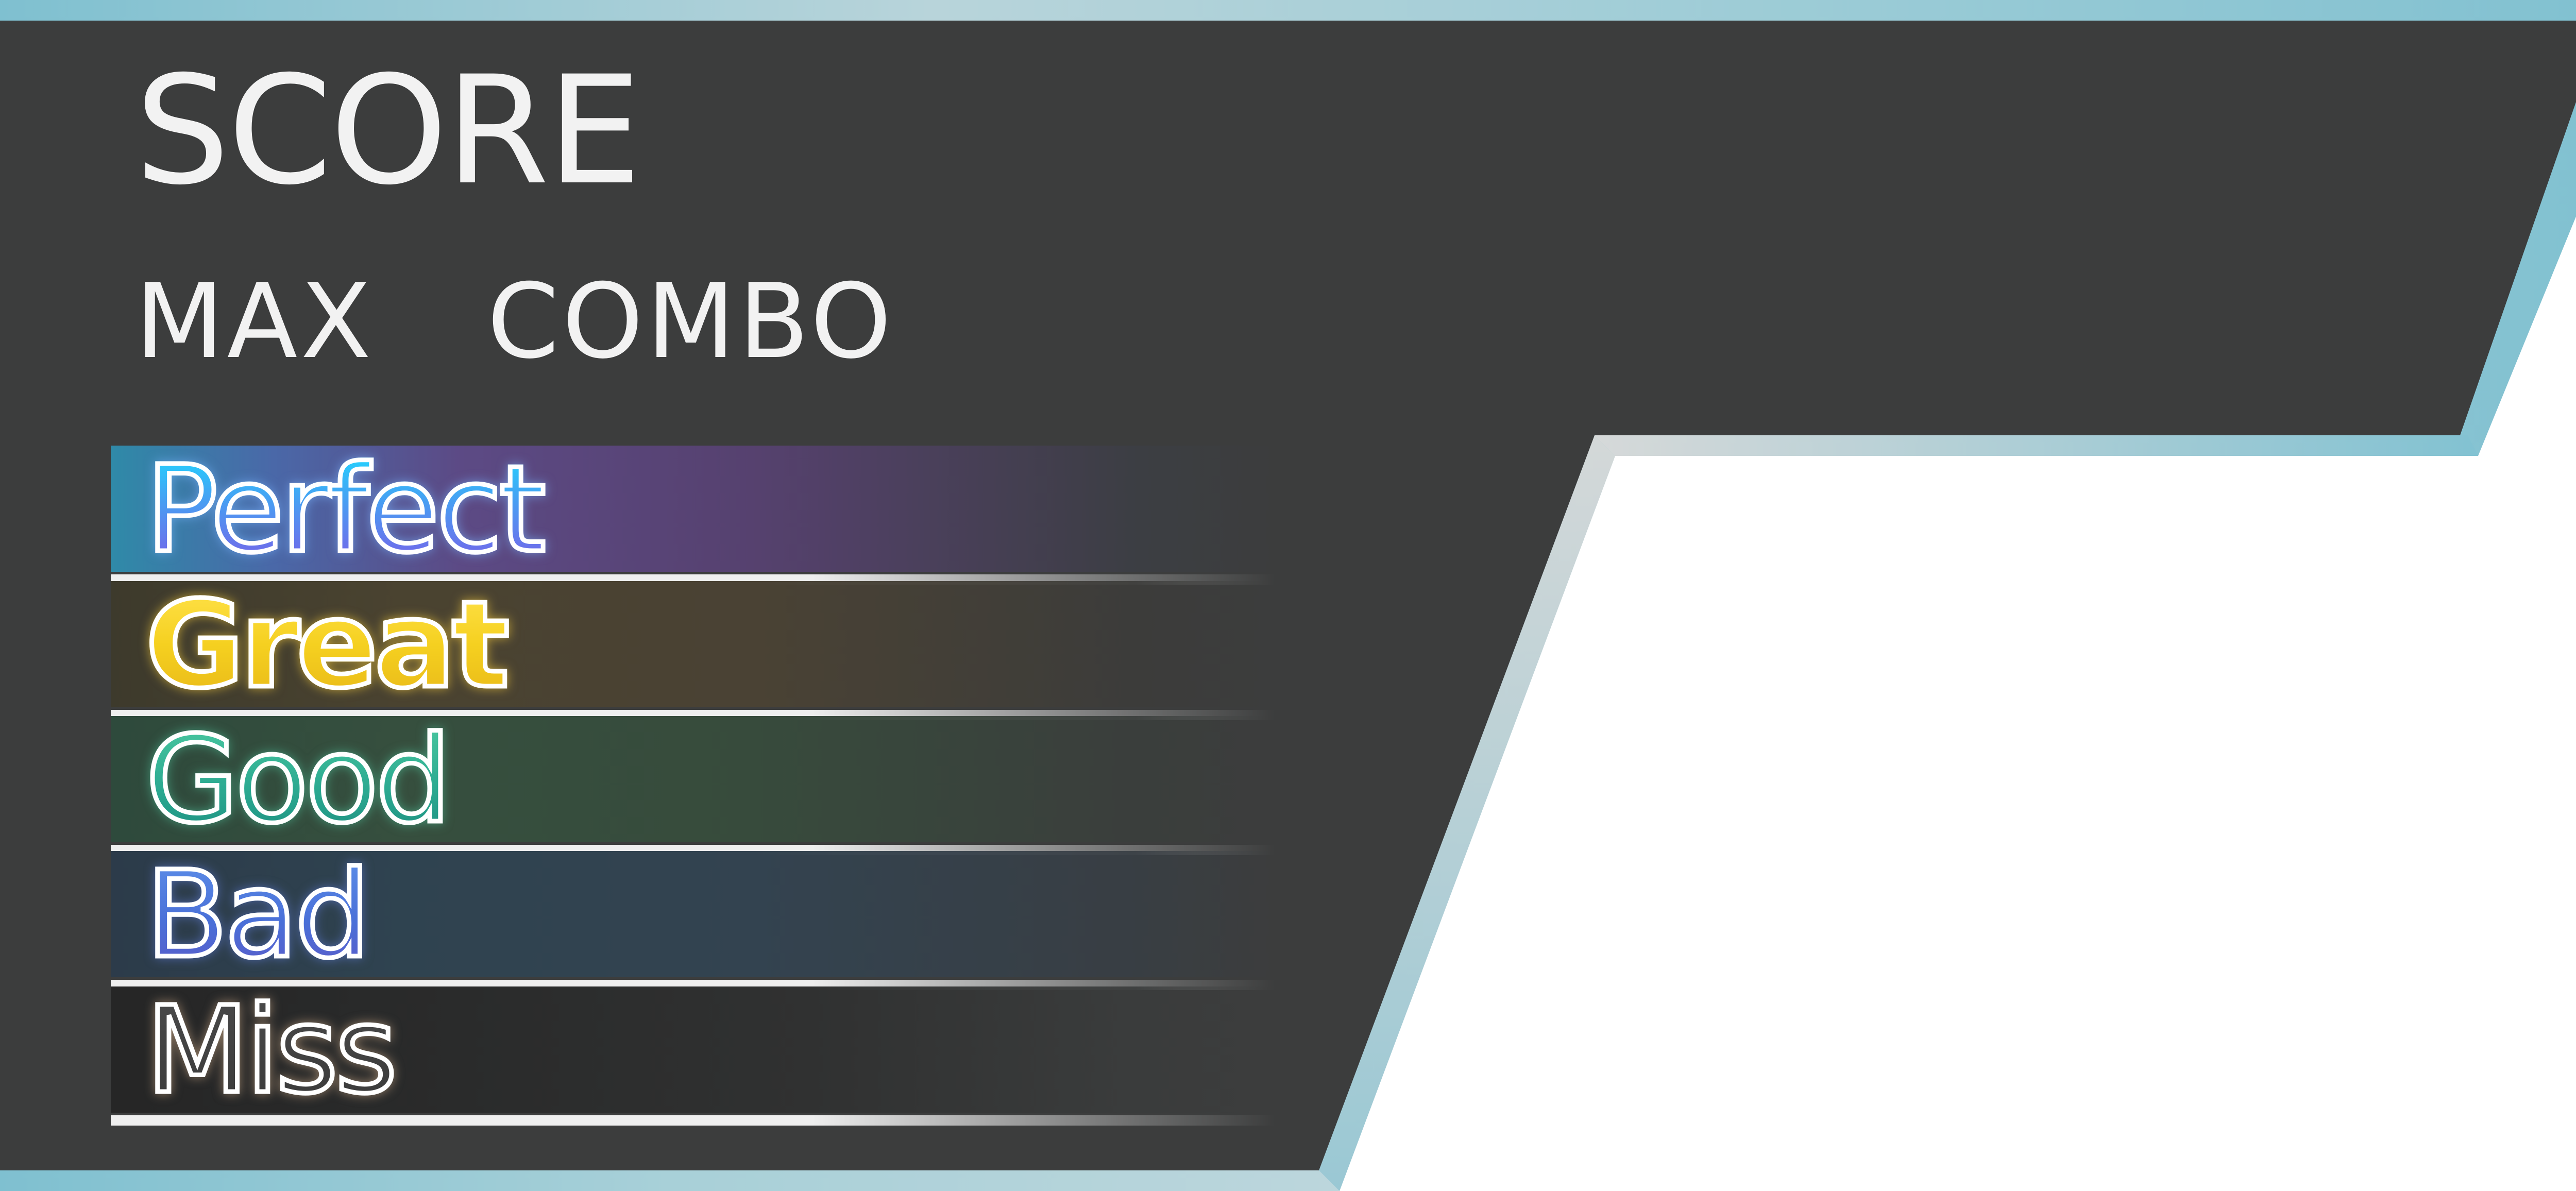 Image resolution: width=2576 pixels, height=1191 pixels. Describe the element at coordinates (328, 645) in the screenshot. I see `judgement-label-great: Great` at that location.